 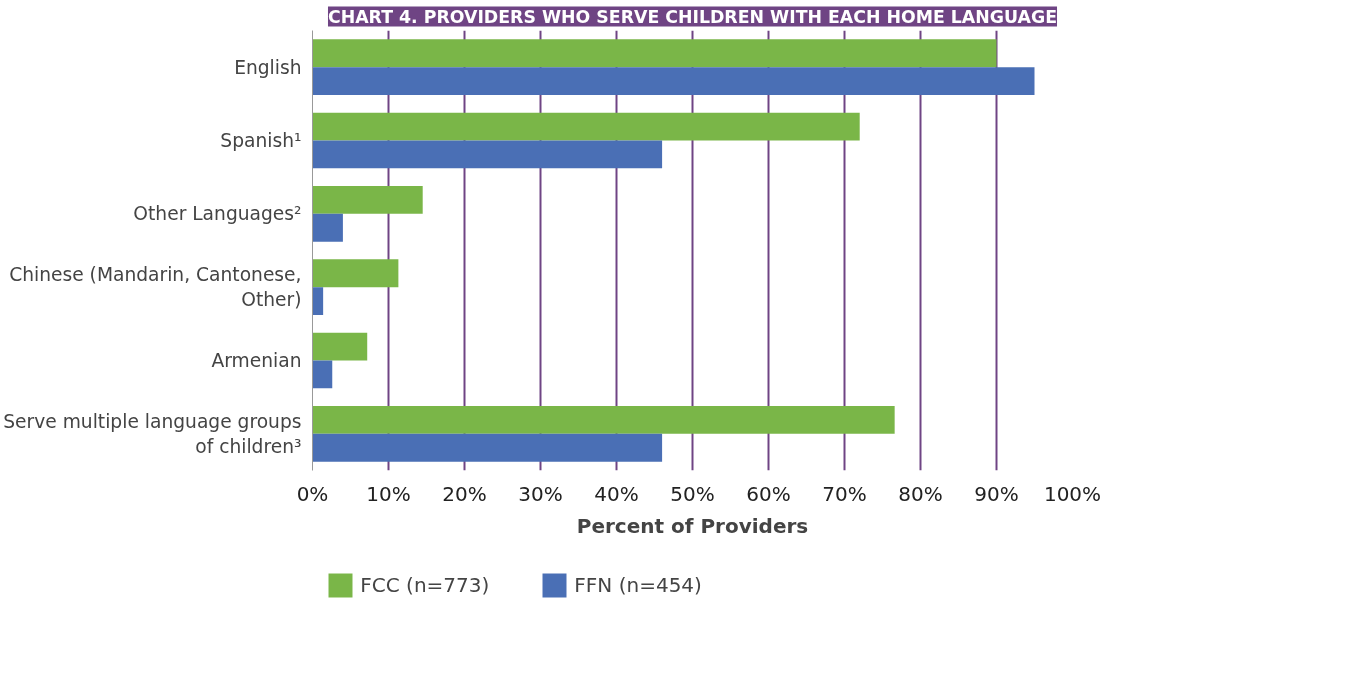 What do you see at coordinates (616, 493) in the screenshot?
I see `x-tick-label: 40%` at bounding box center [616, 493].